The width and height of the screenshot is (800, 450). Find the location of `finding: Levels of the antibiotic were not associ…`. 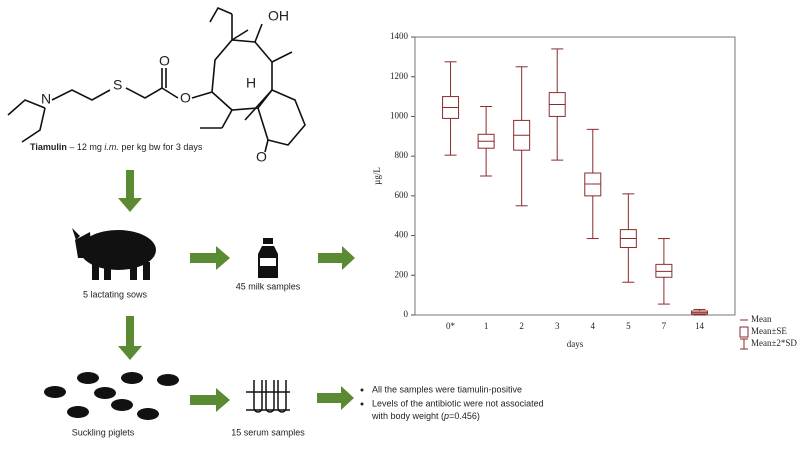

finding: Levels of the antibiotic were not associ… is located at coordinates (458, 403).